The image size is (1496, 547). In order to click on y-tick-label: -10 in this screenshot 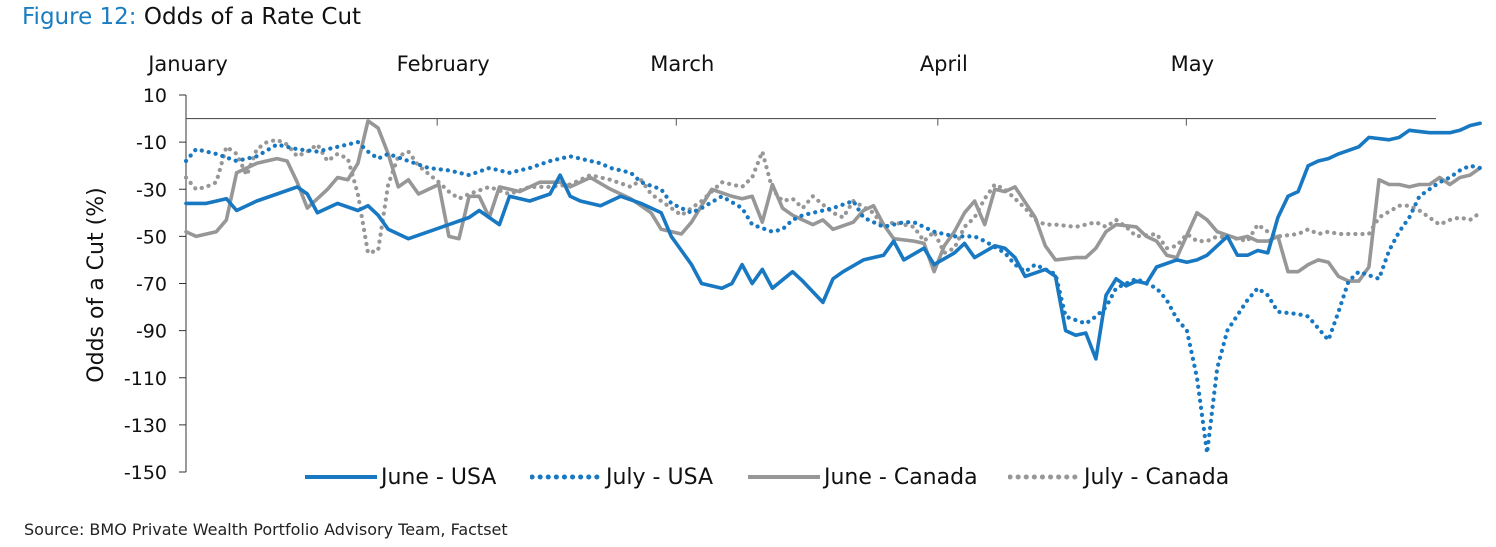, I will do `click(151, 143)`.